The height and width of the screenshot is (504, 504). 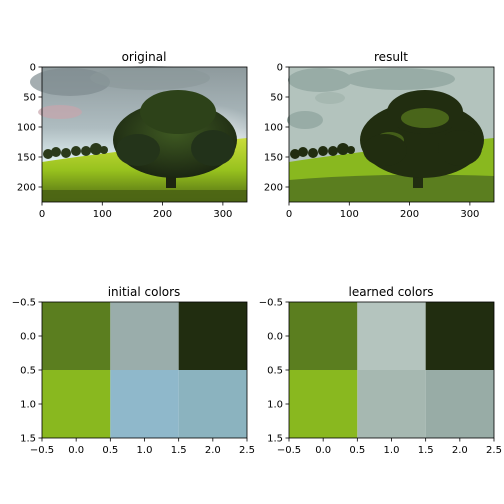 I want to click on photo-original, so click(x=138, y=134).